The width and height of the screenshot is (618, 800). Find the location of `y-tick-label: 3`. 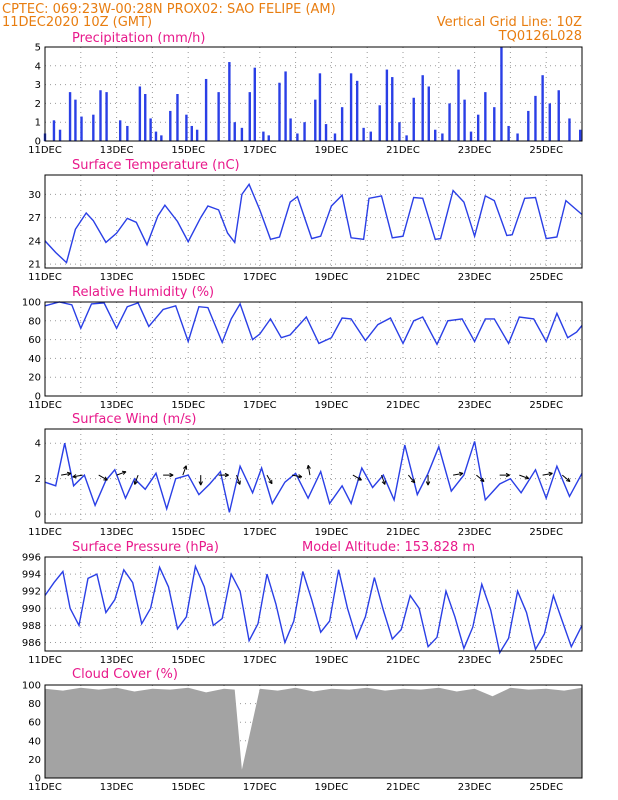

y-tick-label: 3 is located at coordinates (38, 85).